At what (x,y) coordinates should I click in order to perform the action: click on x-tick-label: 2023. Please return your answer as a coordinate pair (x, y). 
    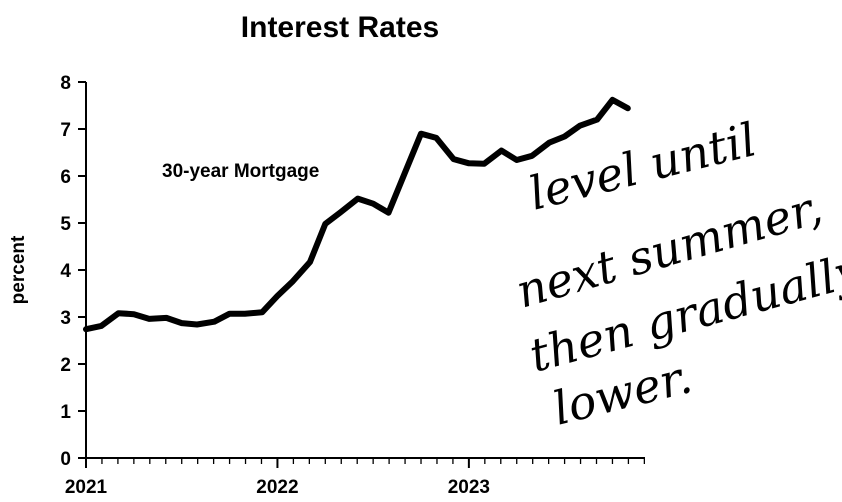
    Looking at the image, I should click on (469, 487).